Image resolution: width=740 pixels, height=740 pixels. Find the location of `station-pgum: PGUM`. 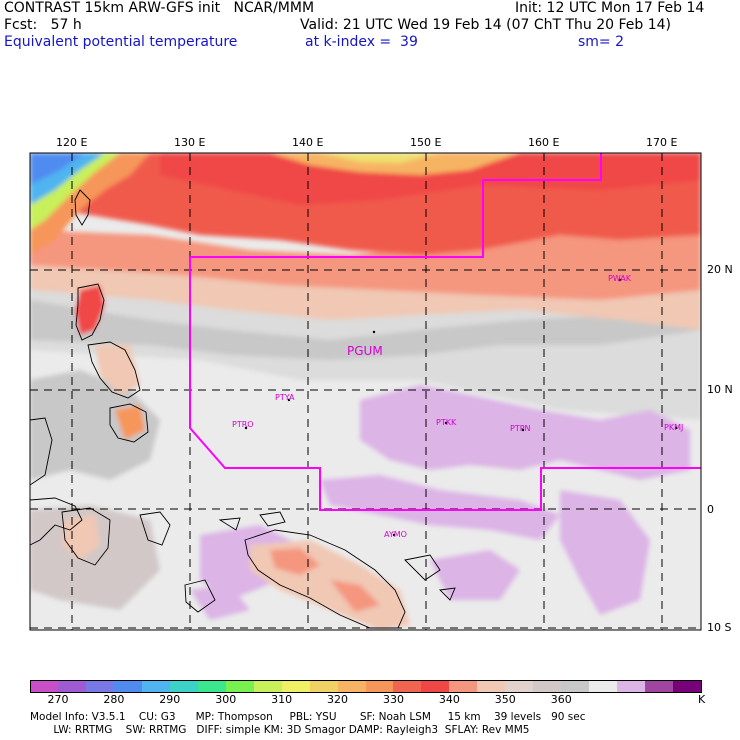

station-pgum: PGUM is located at coordinates (365, 351).